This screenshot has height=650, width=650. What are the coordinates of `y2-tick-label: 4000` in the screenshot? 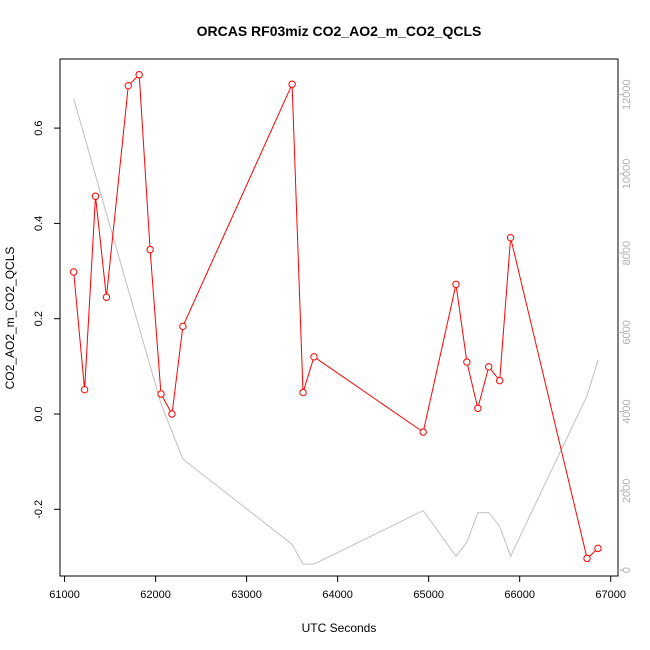 It's located at (627, 411).